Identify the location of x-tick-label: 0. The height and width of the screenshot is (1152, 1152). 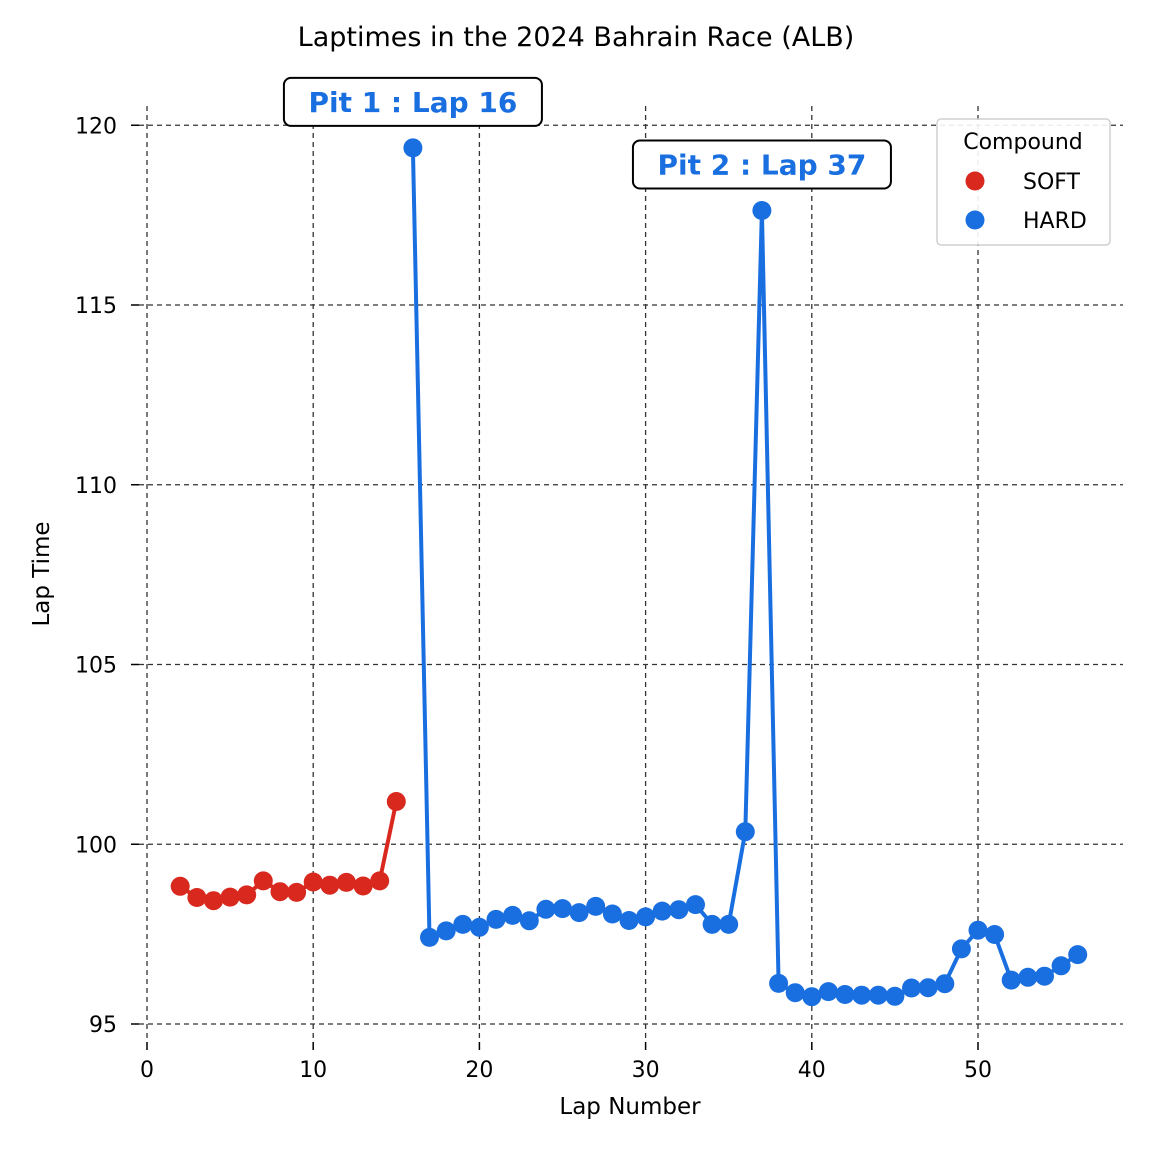
(147, 1070).